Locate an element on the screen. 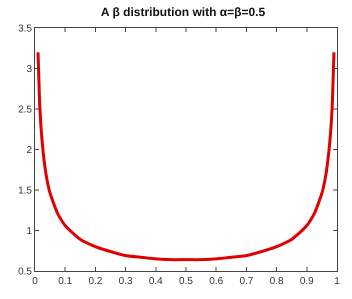 This screenshot has width=352, height=299. x-tick-label: 0.9 is located at coordinates (307, 281).